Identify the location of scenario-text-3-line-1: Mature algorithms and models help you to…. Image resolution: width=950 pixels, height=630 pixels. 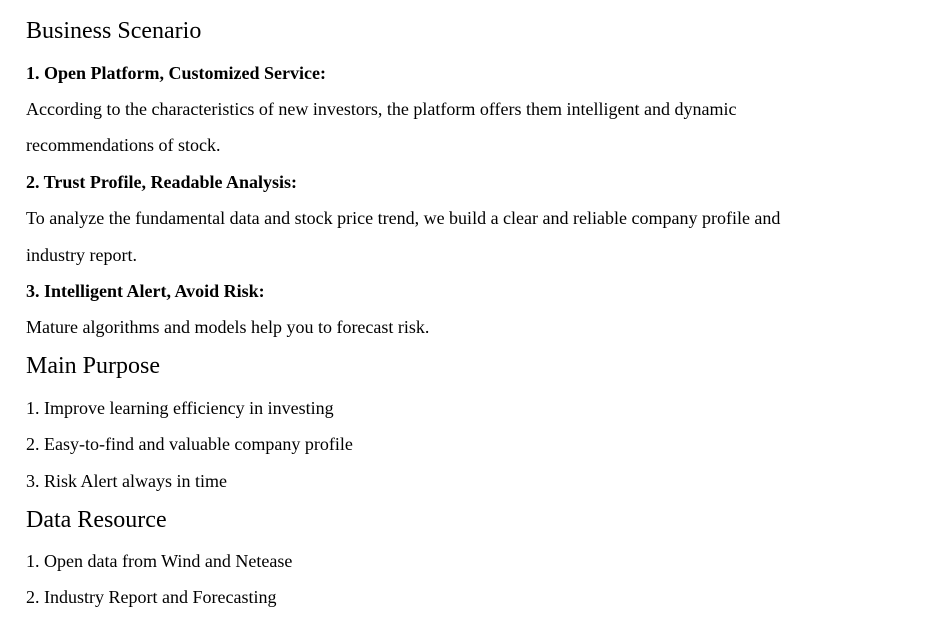
(228, 327).